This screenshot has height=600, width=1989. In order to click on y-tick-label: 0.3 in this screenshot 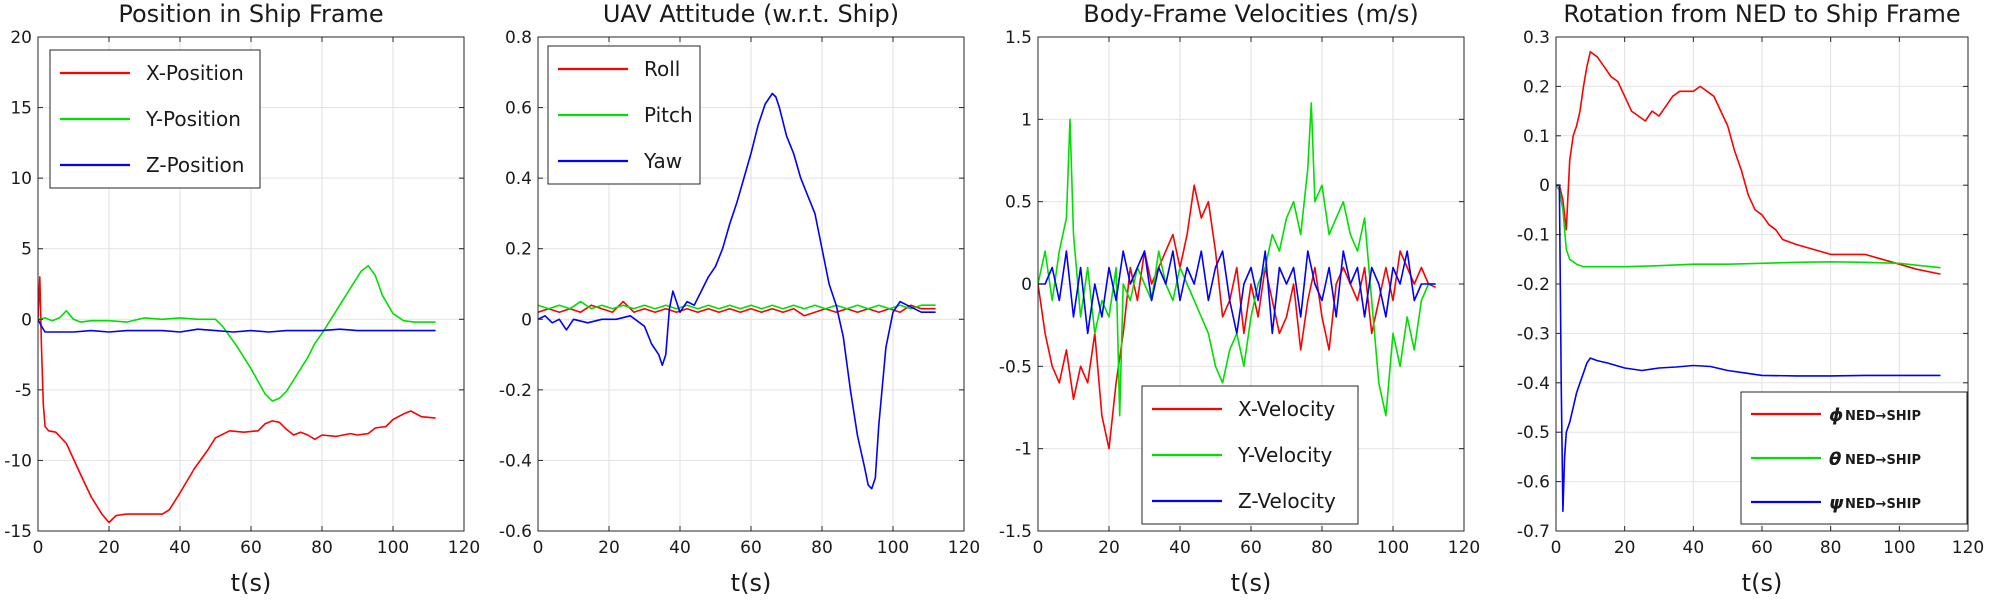, I will do `click(1536, 38)`.